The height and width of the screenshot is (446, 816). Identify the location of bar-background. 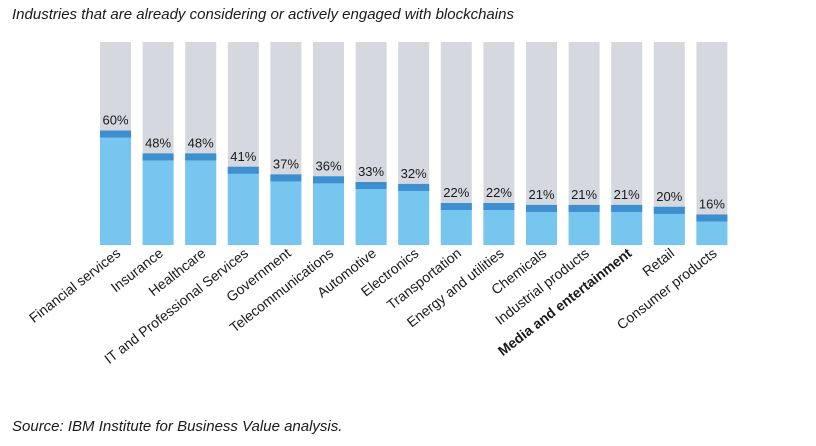
(712, 143).